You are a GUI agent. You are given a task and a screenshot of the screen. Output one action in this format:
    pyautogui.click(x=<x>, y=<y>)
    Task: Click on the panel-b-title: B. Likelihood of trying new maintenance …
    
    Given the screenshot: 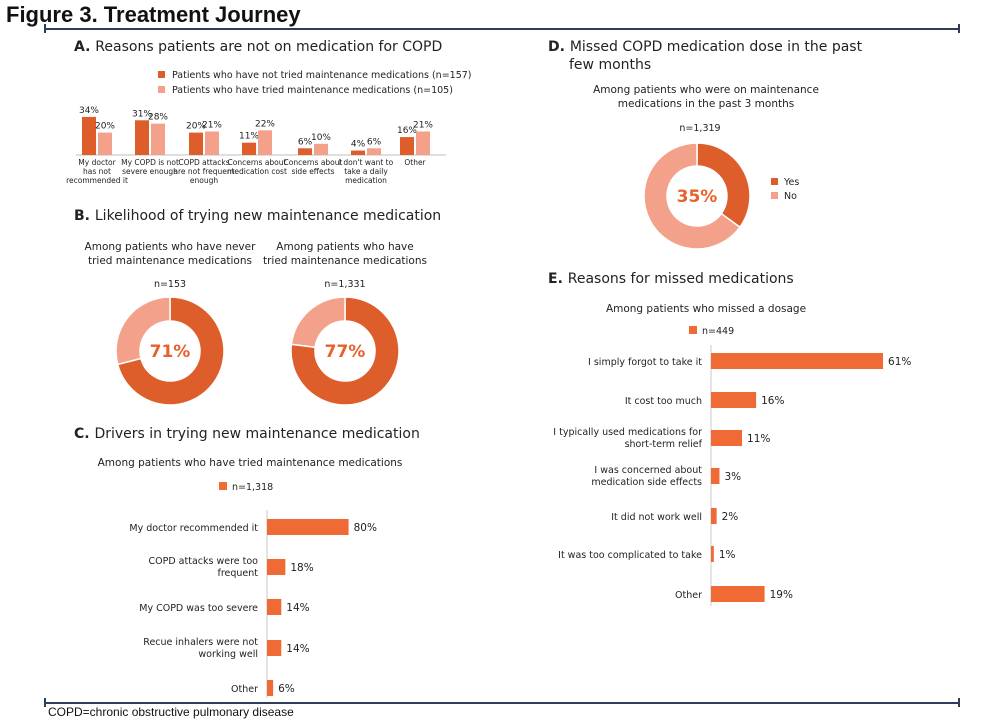 What is the action you would take?
    pyautogui.click(x=257, y=216)
    